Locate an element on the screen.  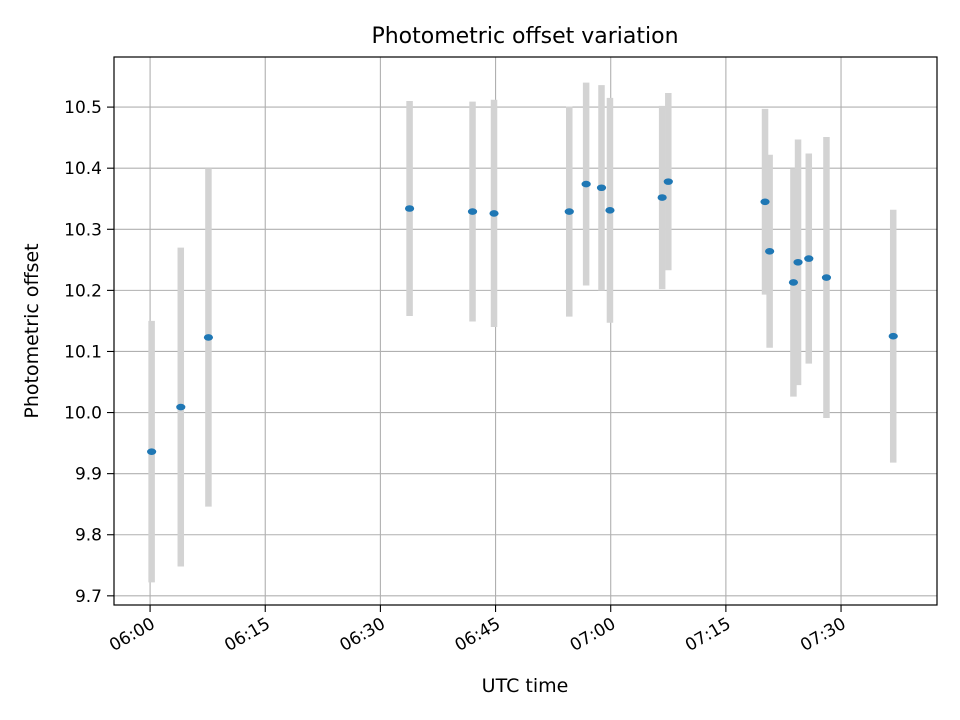
y-tick-label: 9.7 is located at coordinates (88, 597).